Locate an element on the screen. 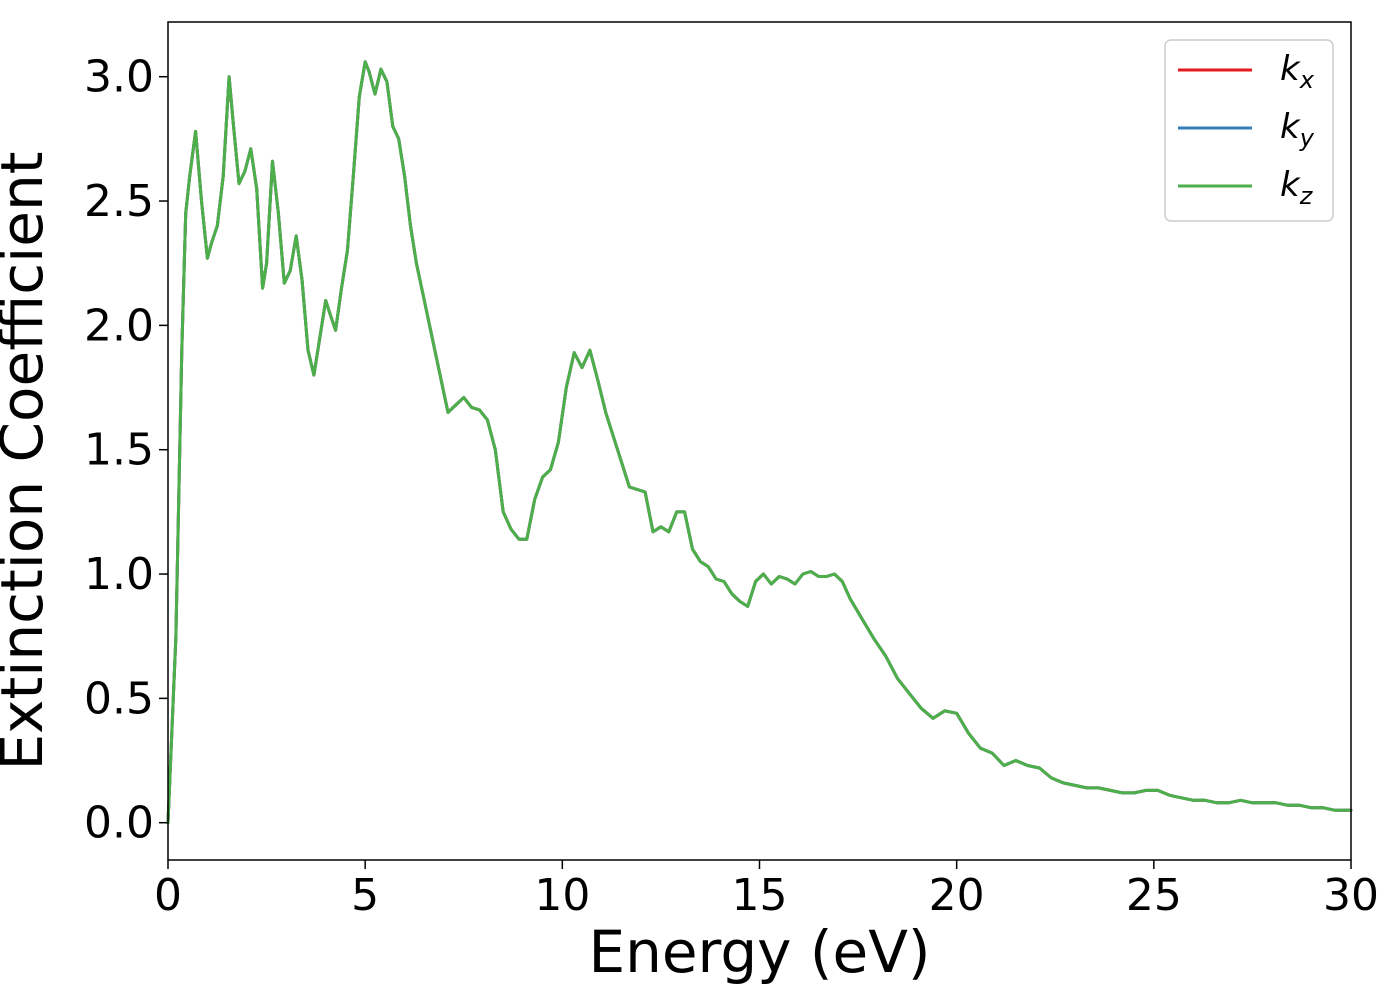 The height and width of the screenshot is (1000, 1400). y-tick-label: 0.5 is located at coordinates (119, 698).